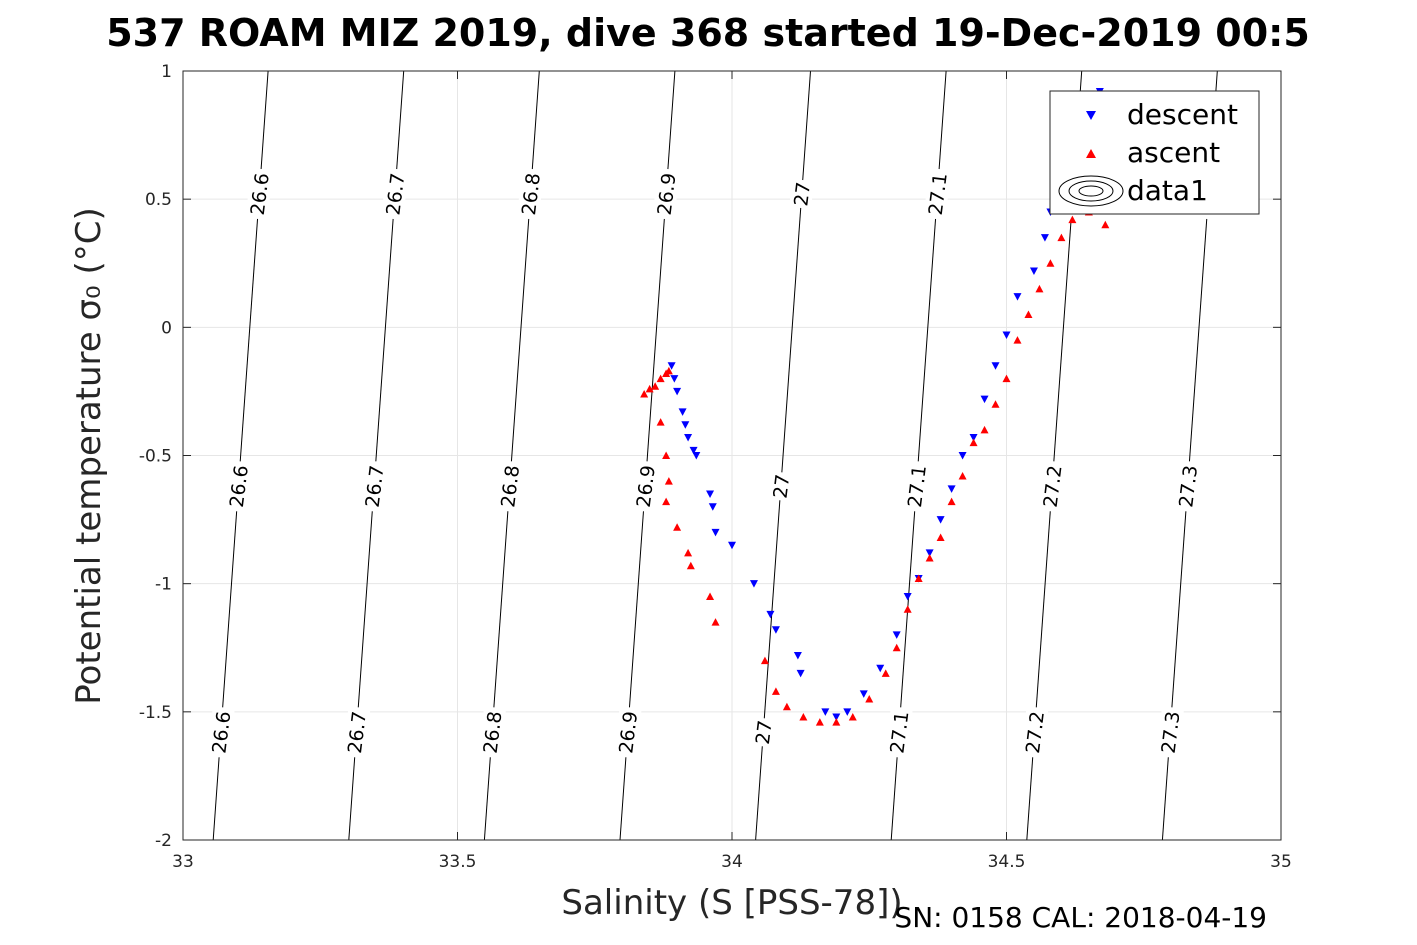 The width and height of the screenshot is (1417, 945). What do you see at coordinates (1154, 152) in the screenshot?
I see `legend: descent ascent data1` at bounding box center [1154, 152].